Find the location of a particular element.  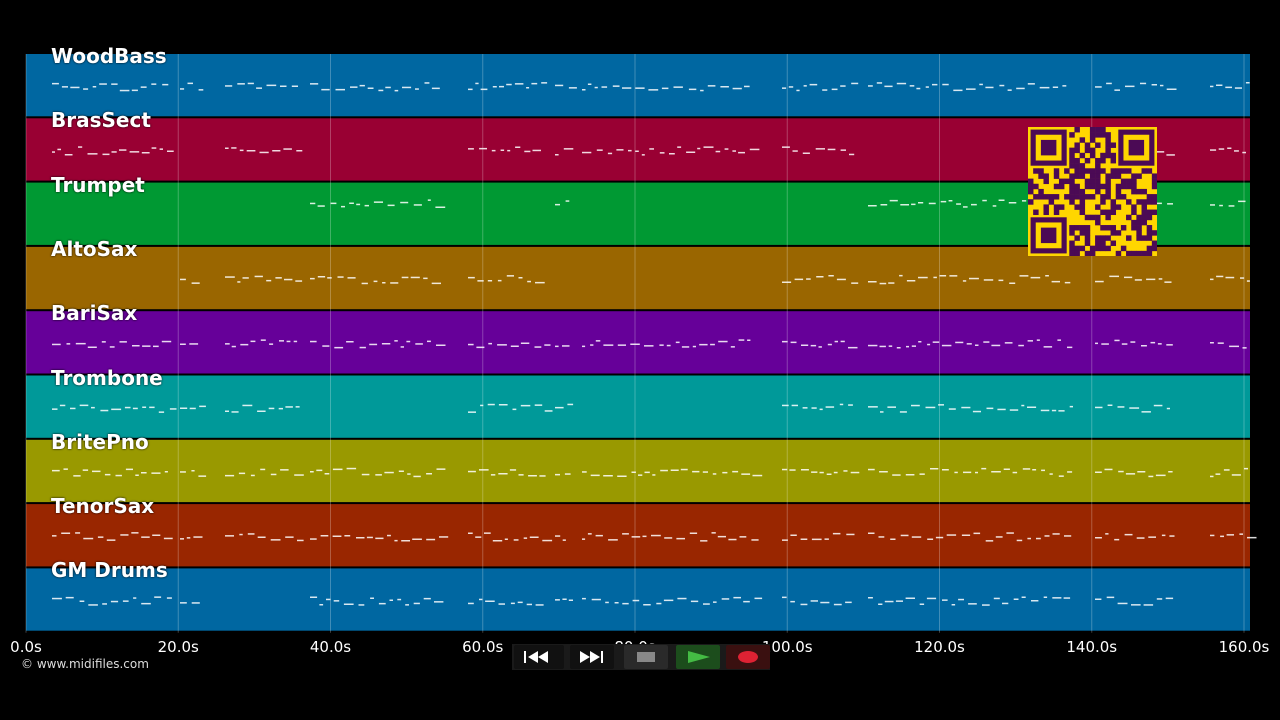

rewind-button is located at coordinates (539, 657).